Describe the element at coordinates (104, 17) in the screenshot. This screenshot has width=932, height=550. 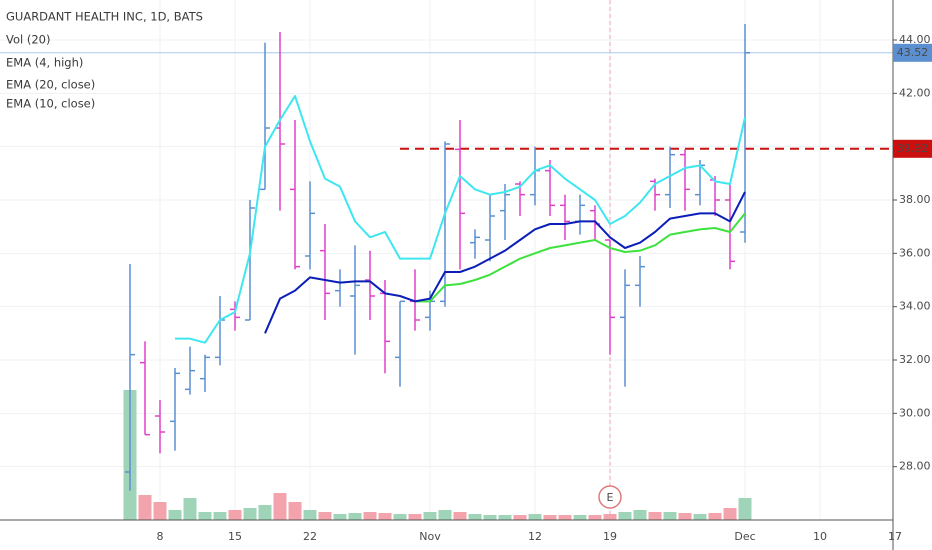
I see `chart-title: GUARDANT HEALTH INC, 1D, BATS` at that location.